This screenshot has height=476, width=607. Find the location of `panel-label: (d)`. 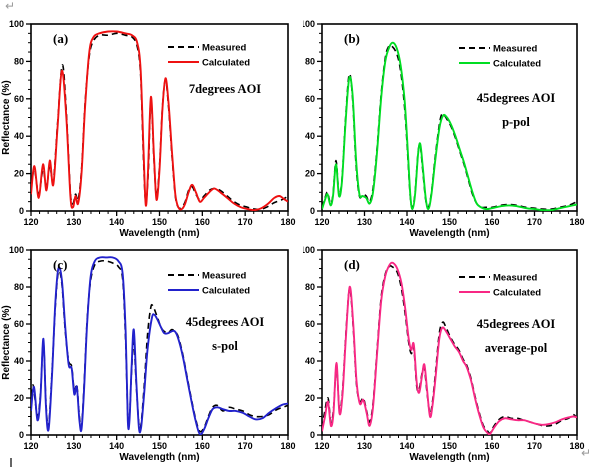

panel-label: (d) is located at coordinates (352, 264).